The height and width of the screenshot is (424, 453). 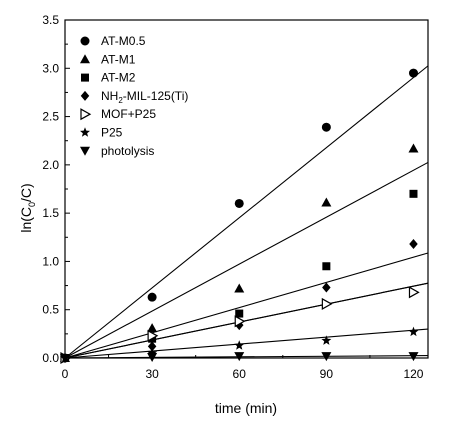 What do you see at coordinates (50, 68) in the screenshot?
I see `y-tick-label: 3.0` at bounding box center [50, 68].